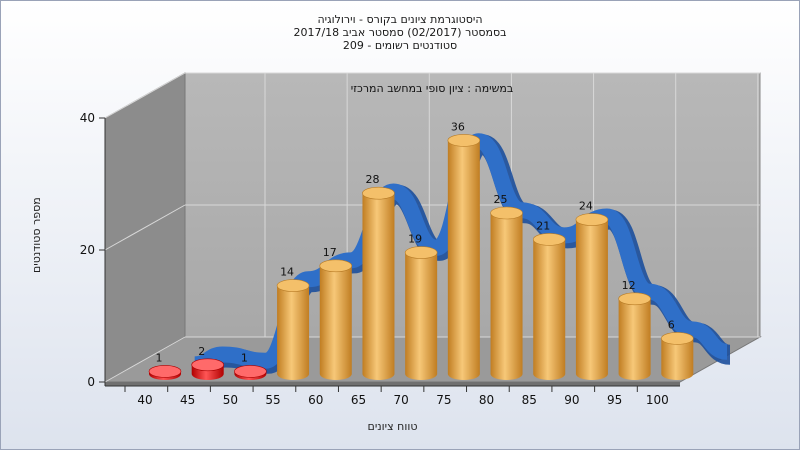  What do you see at coordinates (671, 324) in the screenshot?
I see `bar-value-label: 6` at bounding box center [671, 324].